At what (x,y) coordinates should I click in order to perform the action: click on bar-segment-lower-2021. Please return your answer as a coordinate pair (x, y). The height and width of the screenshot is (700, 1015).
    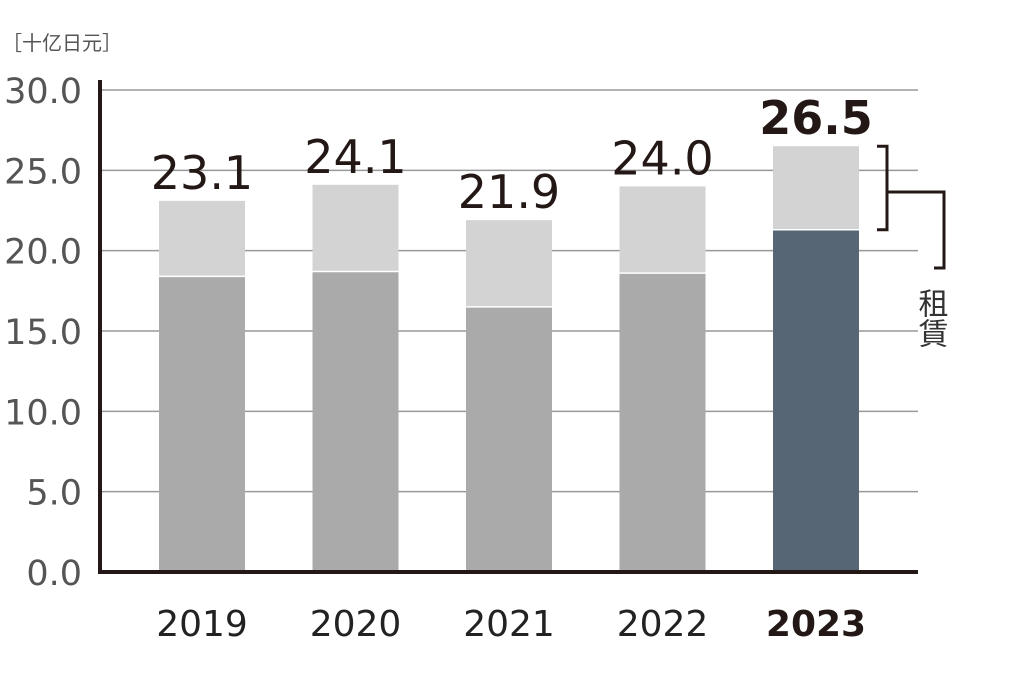
    Looking at the image, I should click on (509, 439).